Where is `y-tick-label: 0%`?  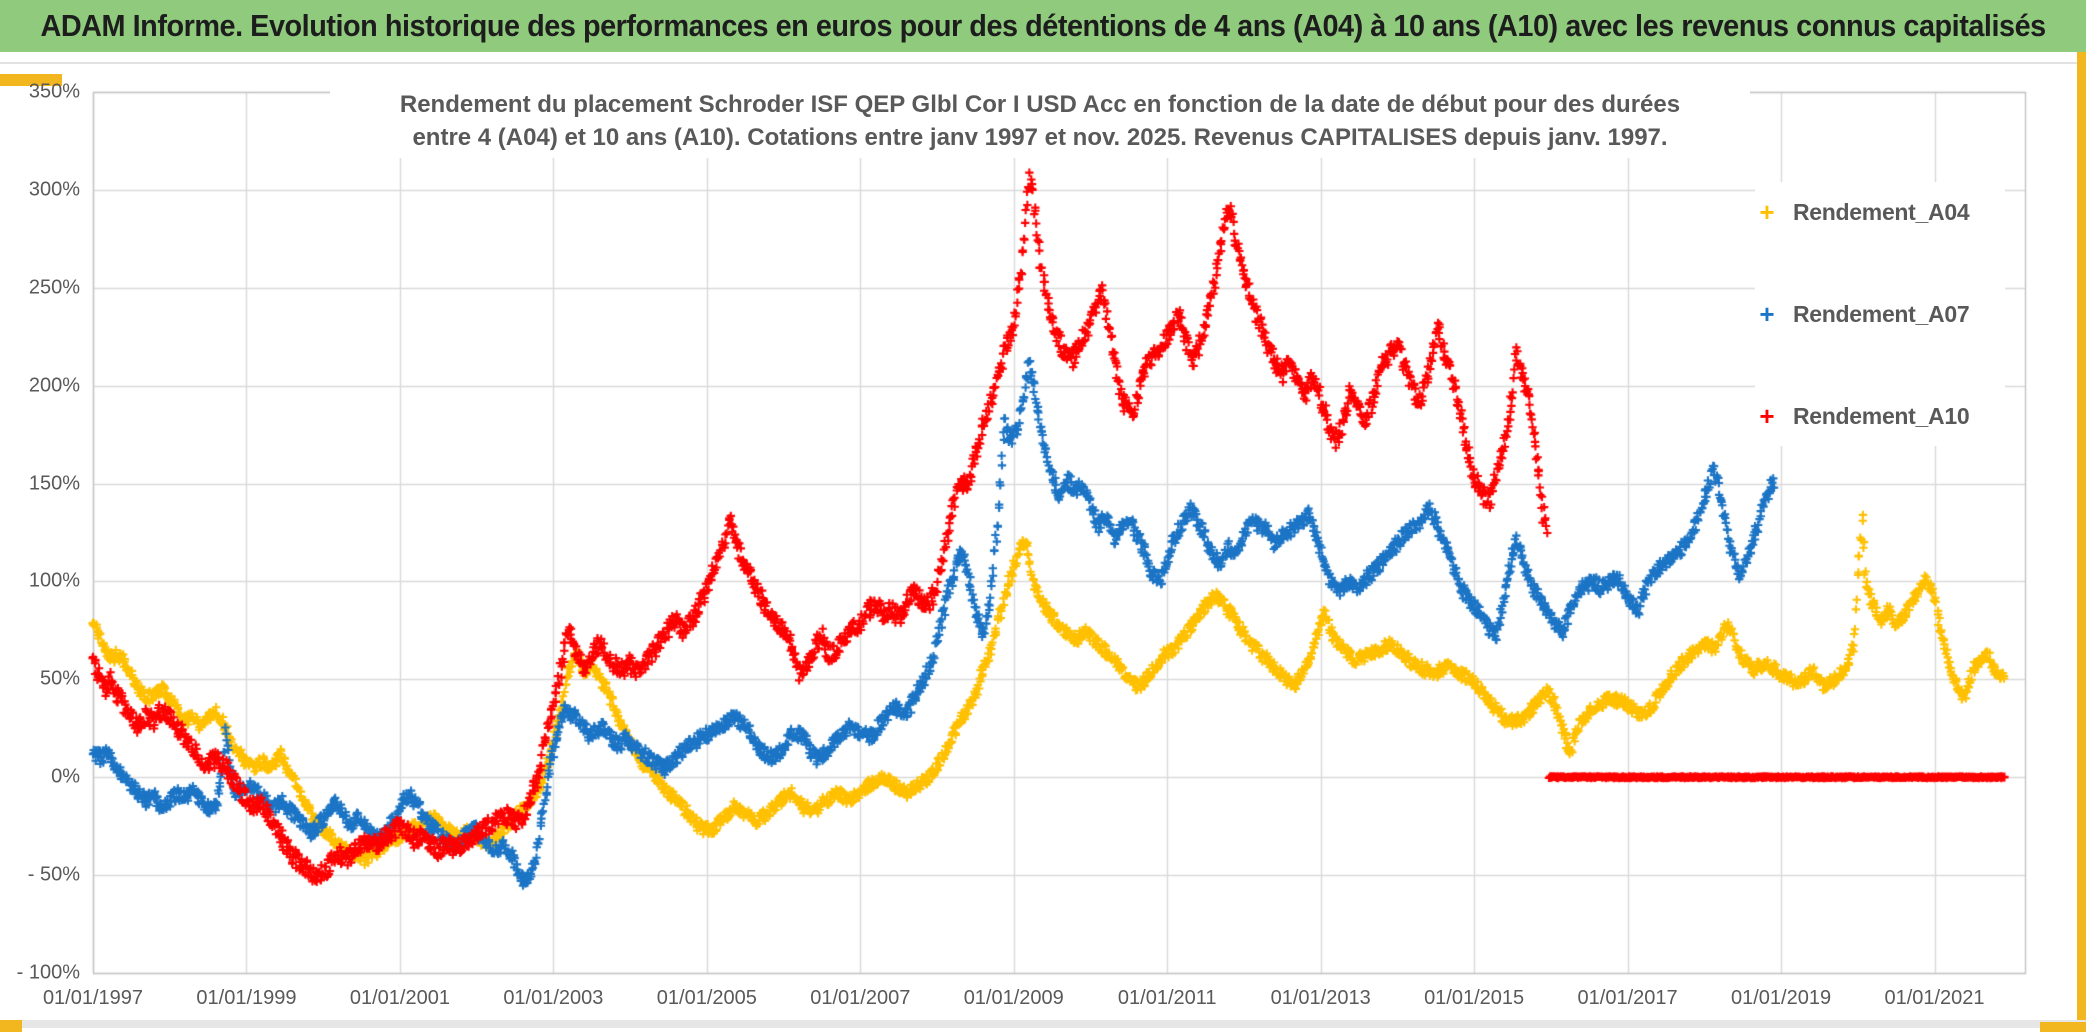 y-tick-label: 0% is located at coordinates (65, 776).